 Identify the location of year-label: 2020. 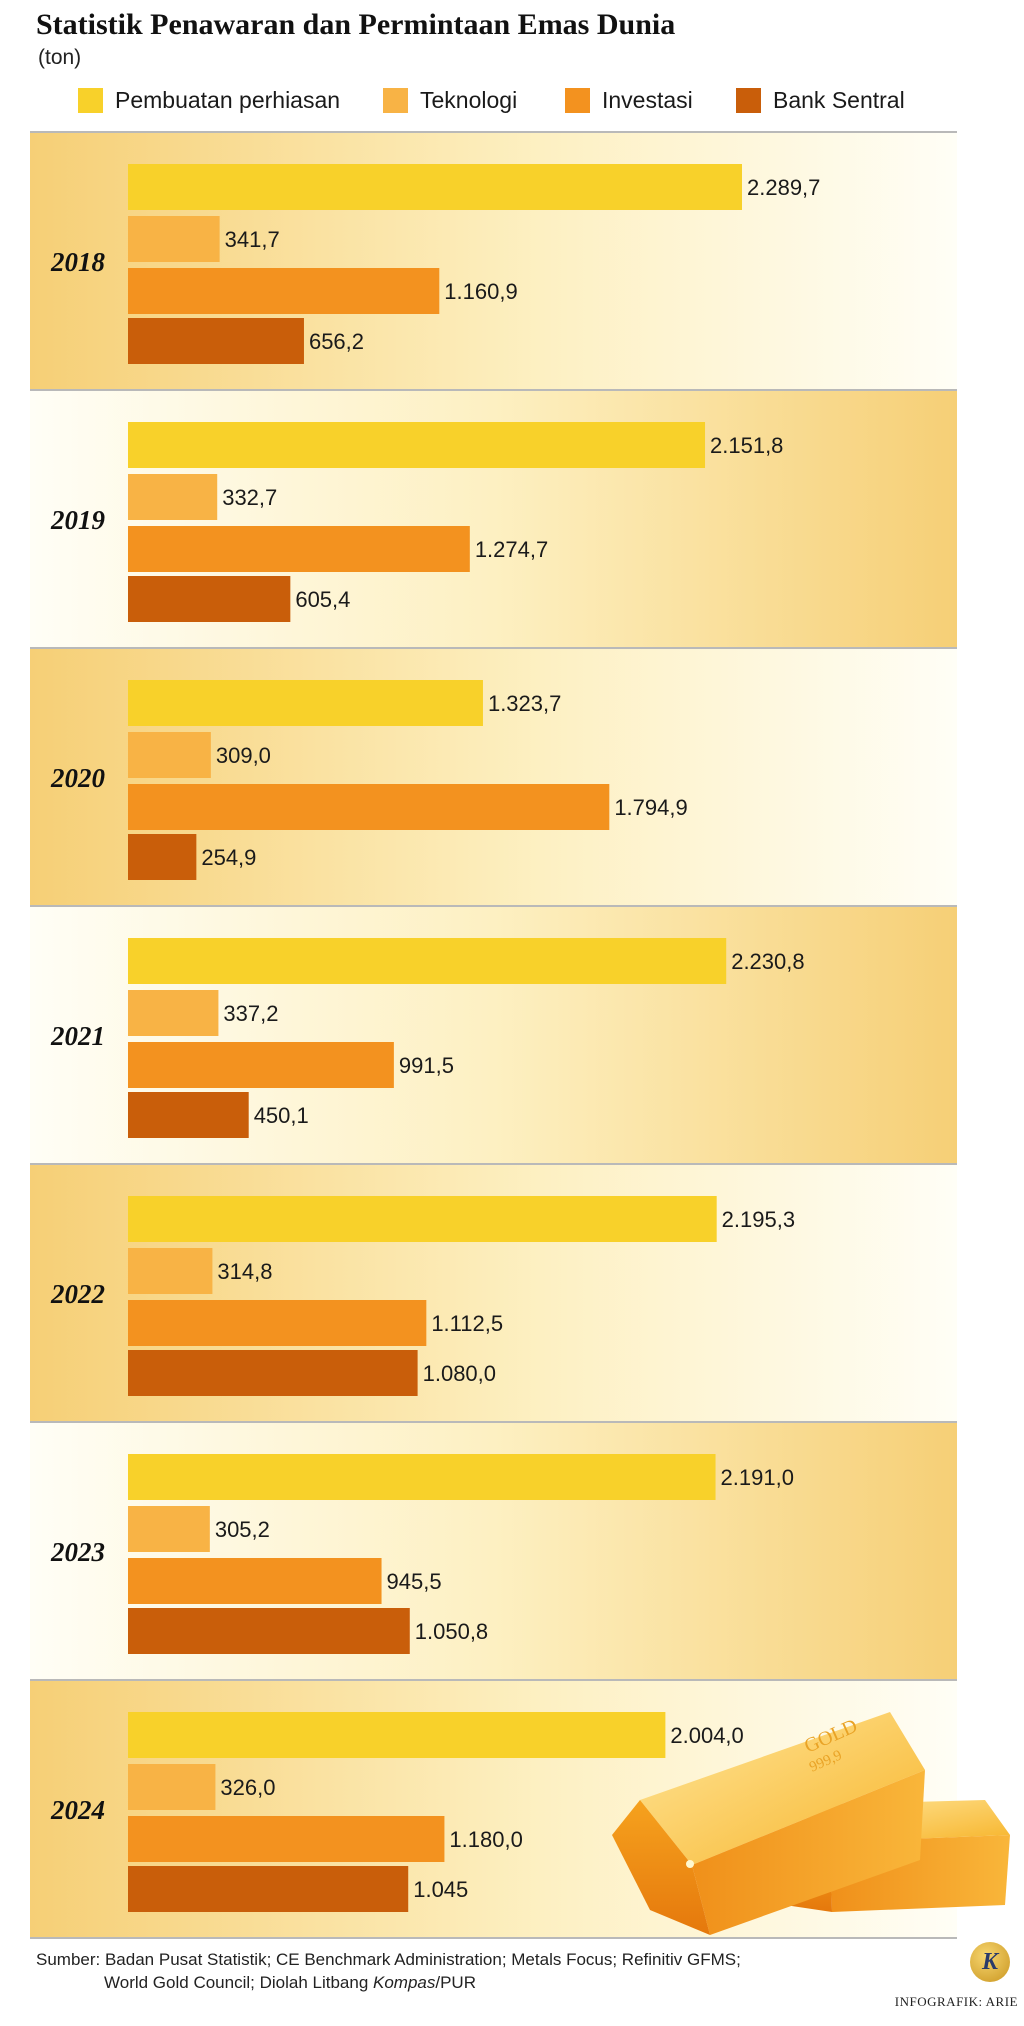
(78, 778).